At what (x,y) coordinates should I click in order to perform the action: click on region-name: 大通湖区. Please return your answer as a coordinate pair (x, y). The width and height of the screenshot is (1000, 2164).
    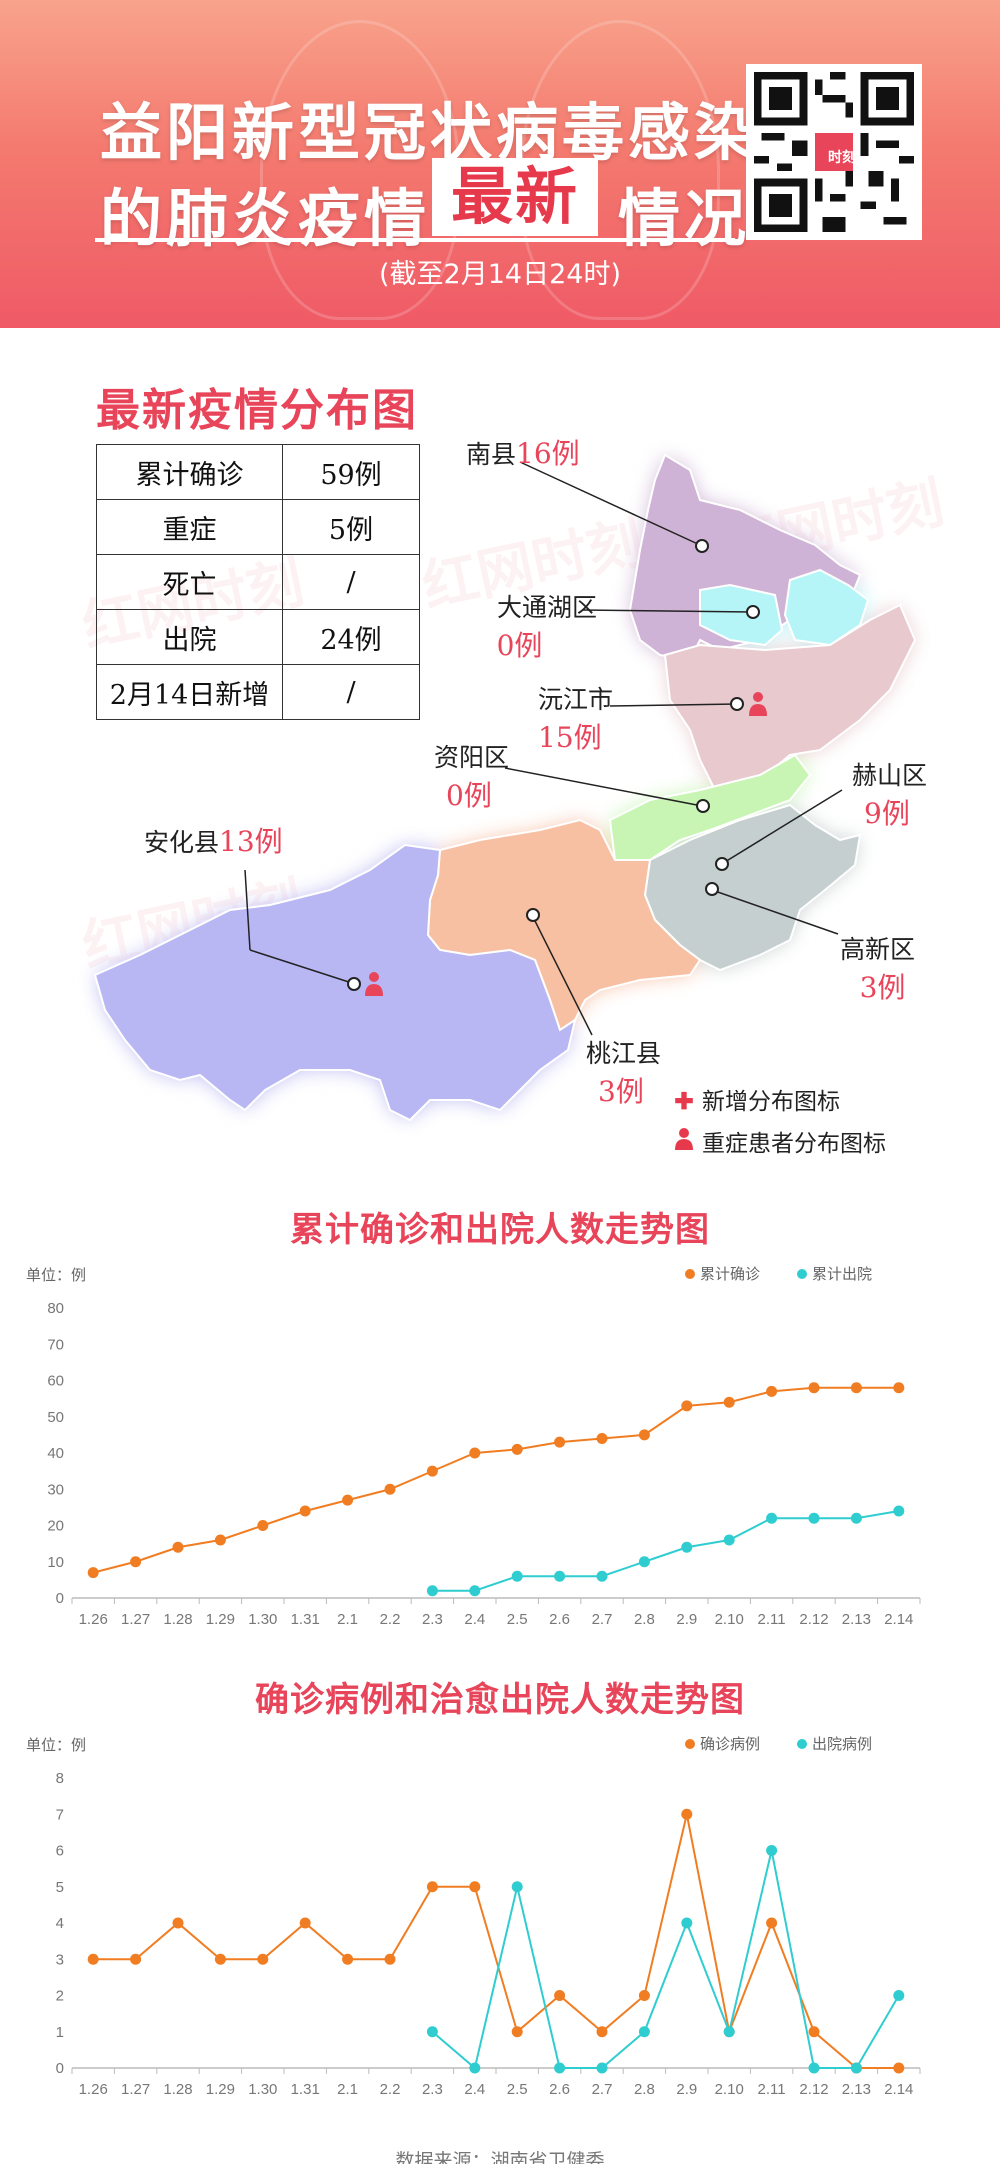
    Looking at the image, I should click on (546, 607).